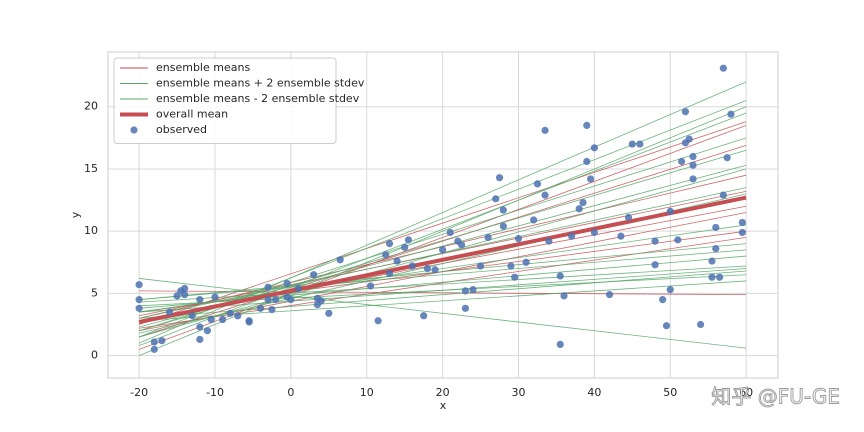 This screenshot has width=864, height=432. Describe the element at coordinates (192, 114) in the screenshot. I see `legend-label: overall mean` at that location.